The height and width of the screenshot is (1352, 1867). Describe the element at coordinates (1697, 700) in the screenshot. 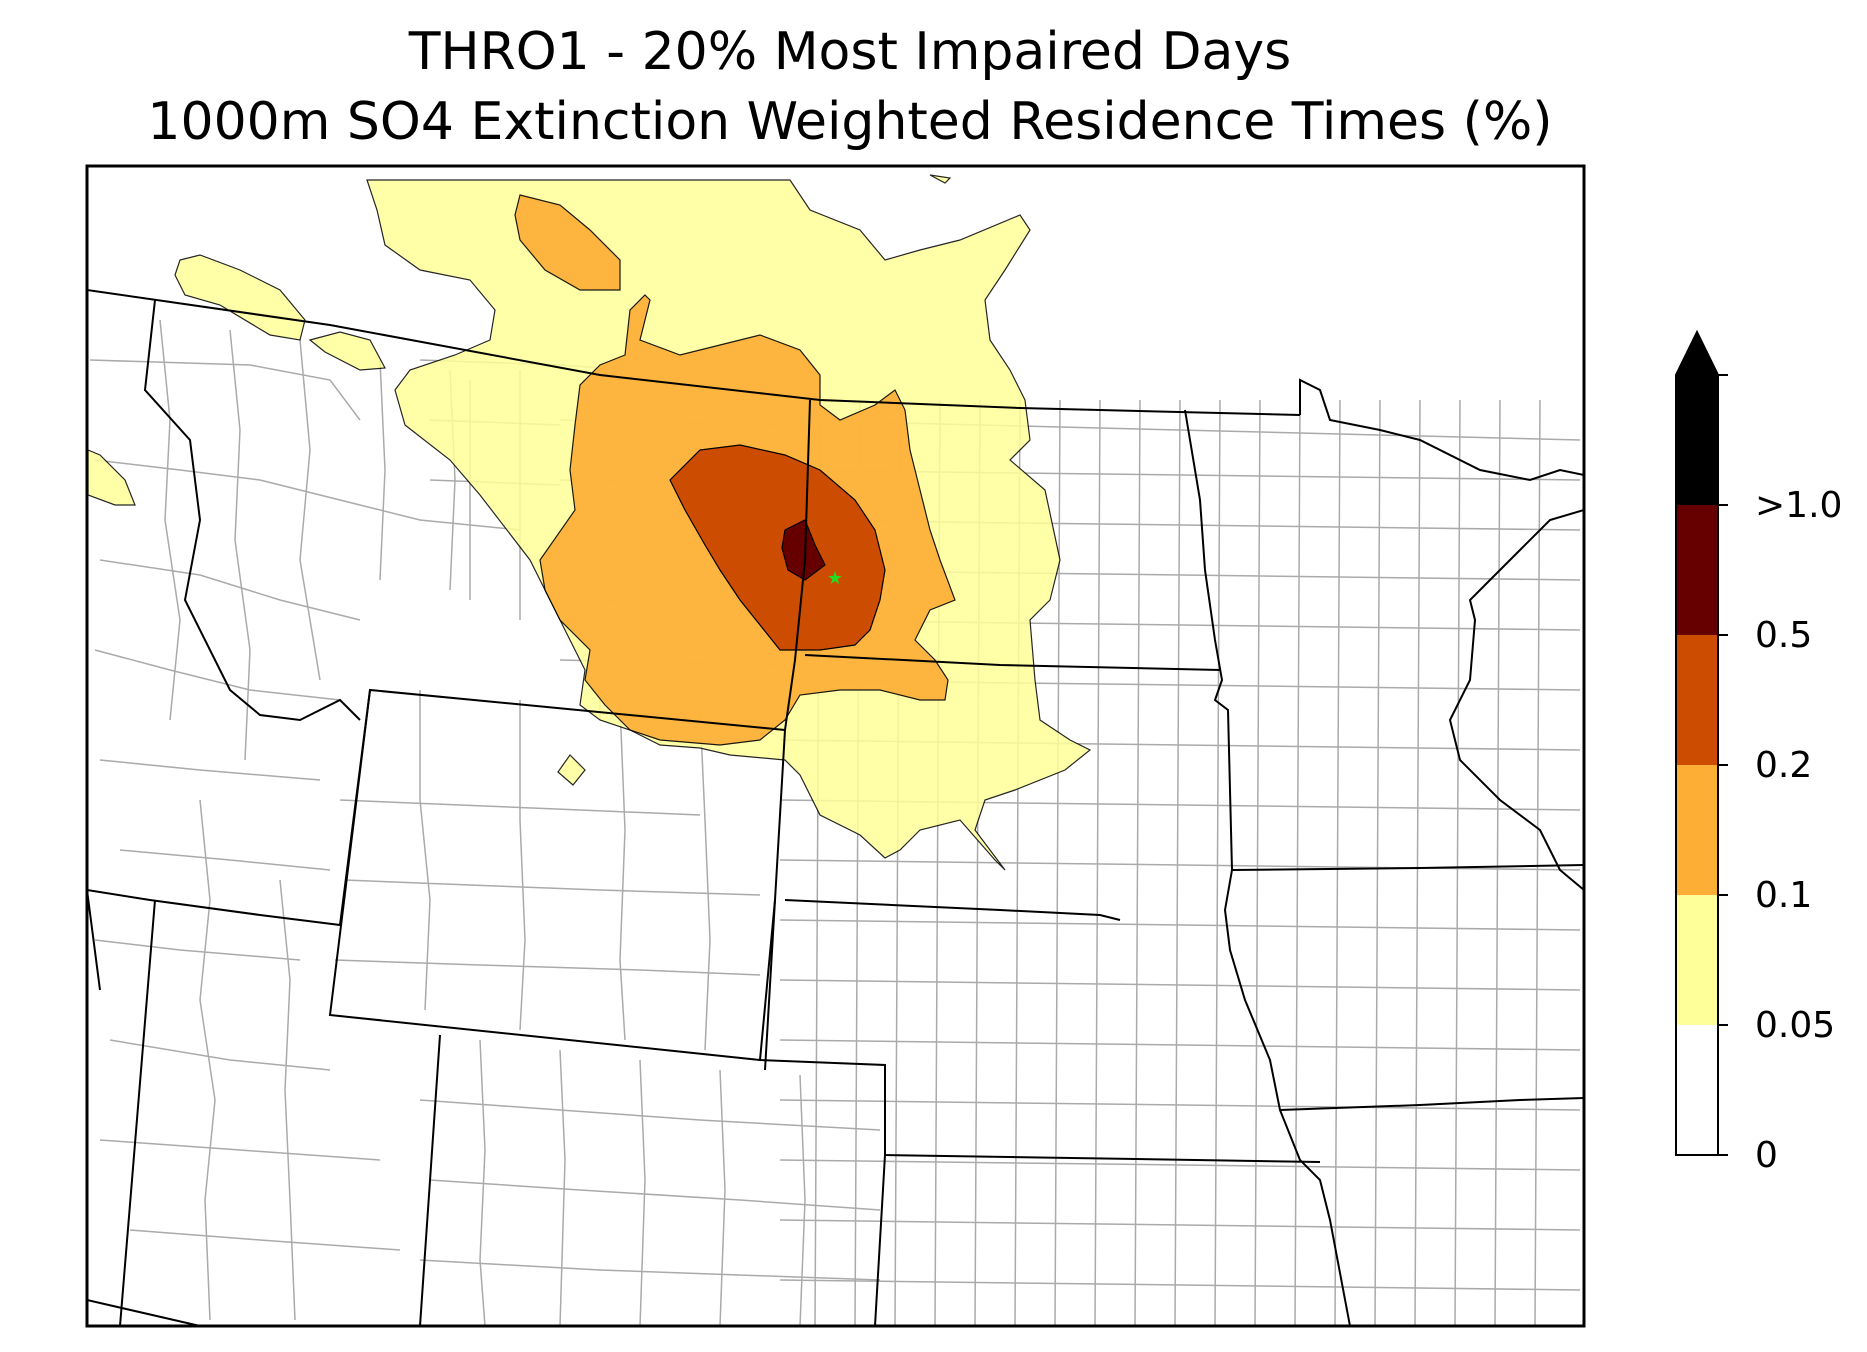

I see `colorbar-bin-0.2` at that location.